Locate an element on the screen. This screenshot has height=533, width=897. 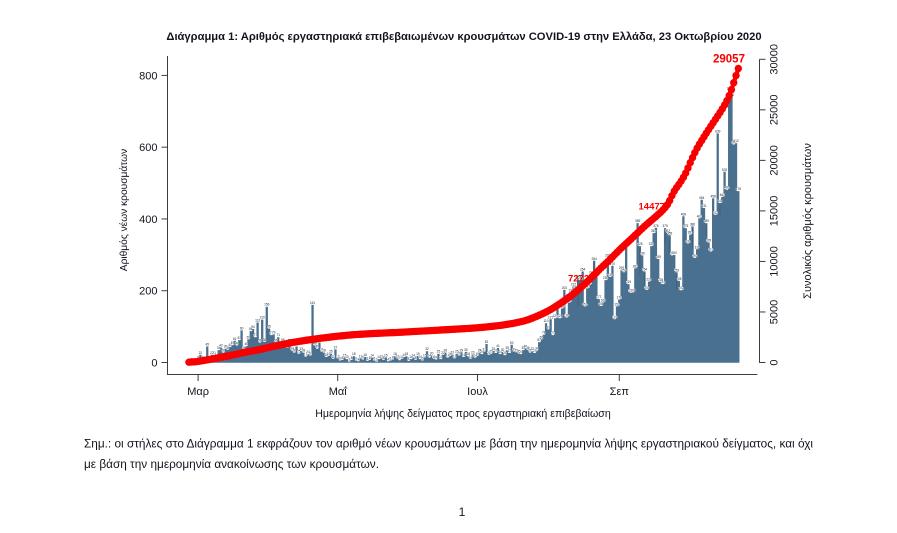
svg-text: 44 is located at coordinates (230, 345).